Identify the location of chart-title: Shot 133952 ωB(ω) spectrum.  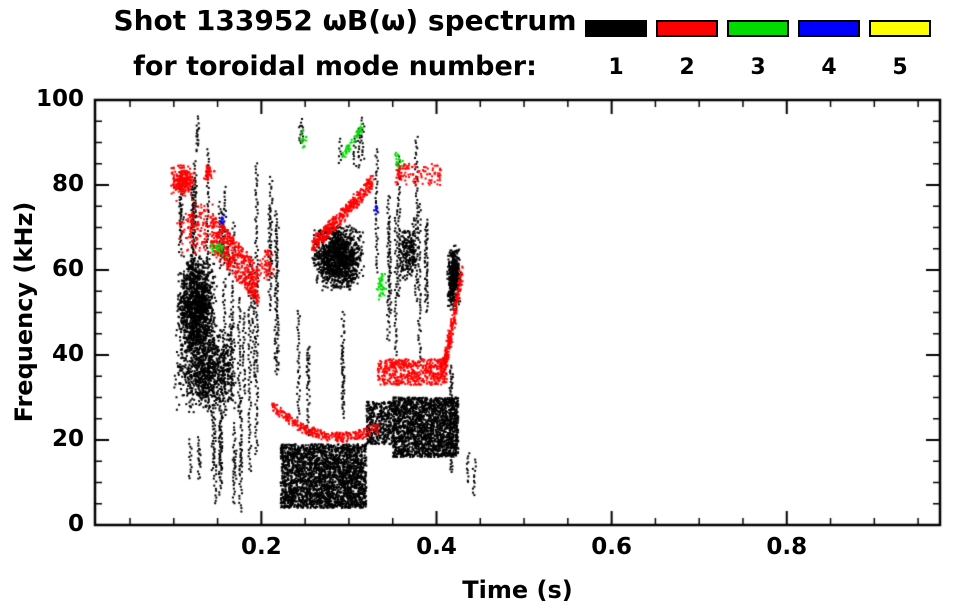
(345, 20).